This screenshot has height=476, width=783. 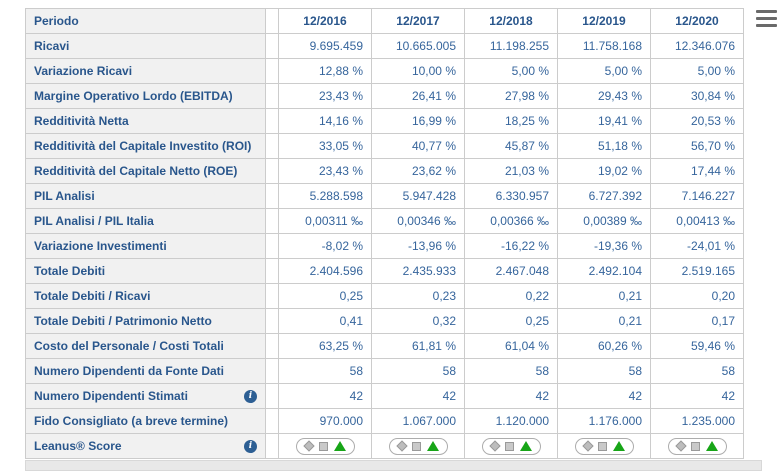 What do you see at coordinates (384, 446) in the screenshot?
I see `table-row: Leanus® Score i` at bounding box center [384, 446].